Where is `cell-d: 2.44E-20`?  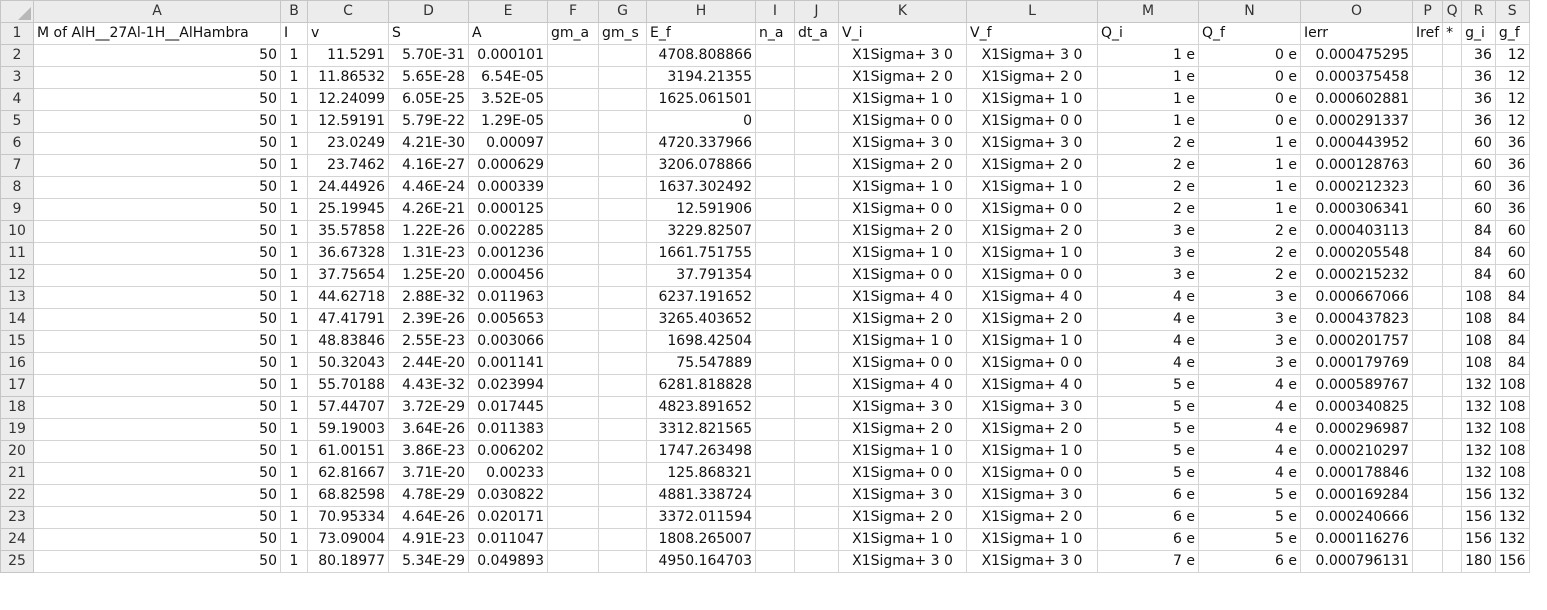 cell-d: 2.44E-20 is located at coordinates (428, 363).